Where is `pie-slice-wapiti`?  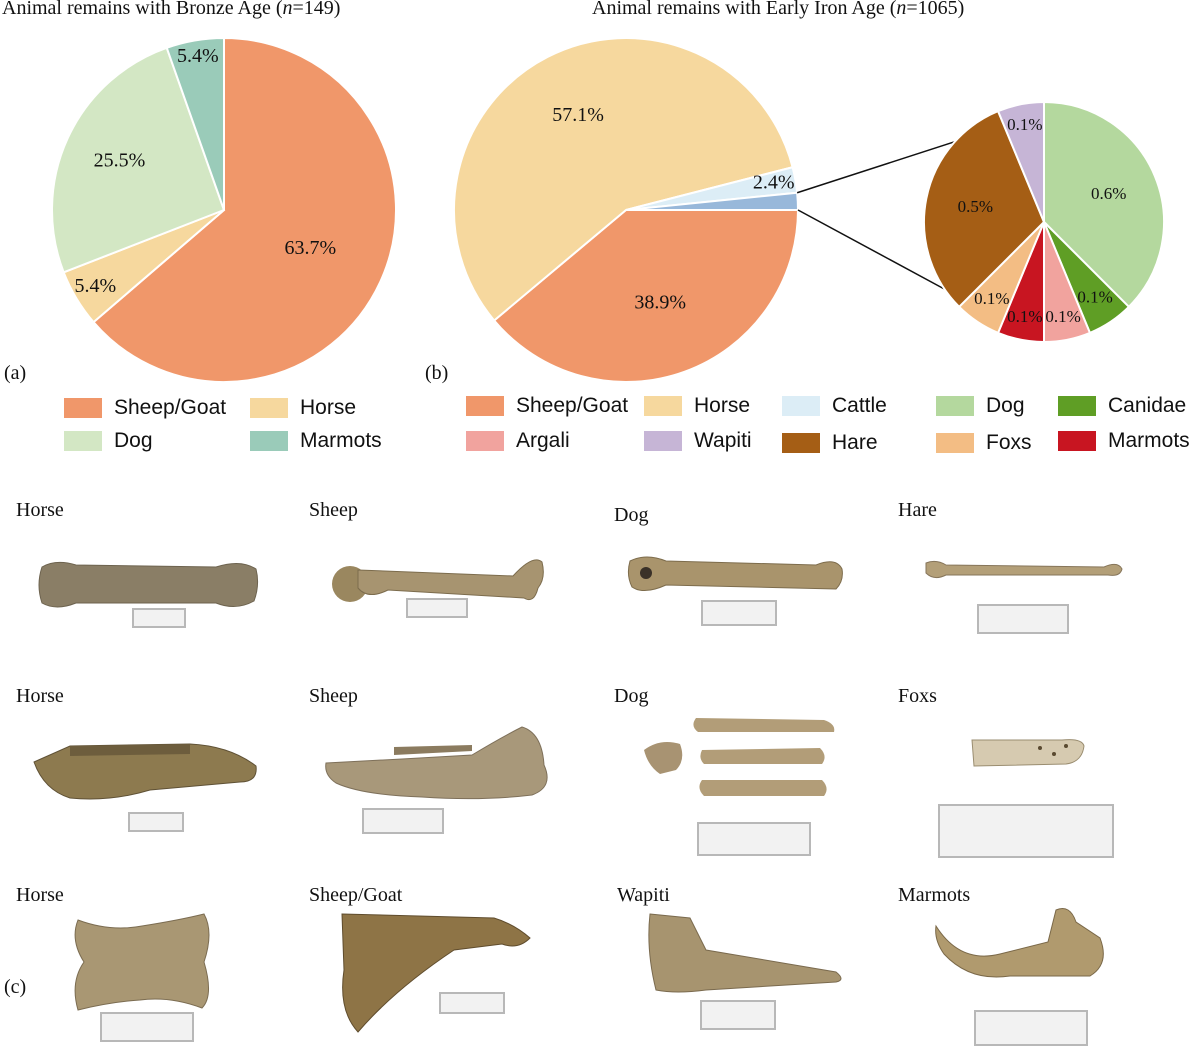 pie-slice-wapiti is located at coordinates (1020, 161).